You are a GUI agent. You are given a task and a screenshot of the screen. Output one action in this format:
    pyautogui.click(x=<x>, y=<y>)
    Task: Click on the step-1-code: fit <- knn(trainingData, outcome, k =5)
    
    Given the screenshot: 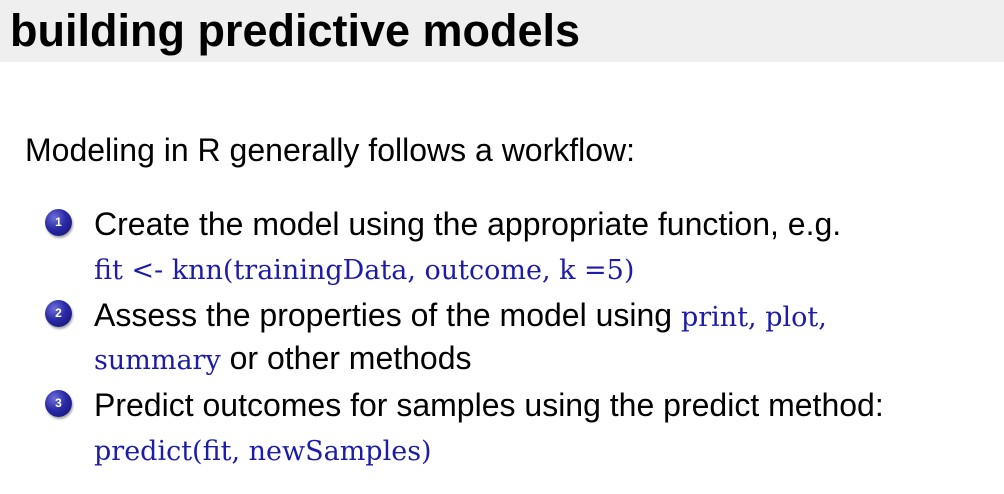 What is the action you would take?
    pyautogui.click(x=364, y=270)
    